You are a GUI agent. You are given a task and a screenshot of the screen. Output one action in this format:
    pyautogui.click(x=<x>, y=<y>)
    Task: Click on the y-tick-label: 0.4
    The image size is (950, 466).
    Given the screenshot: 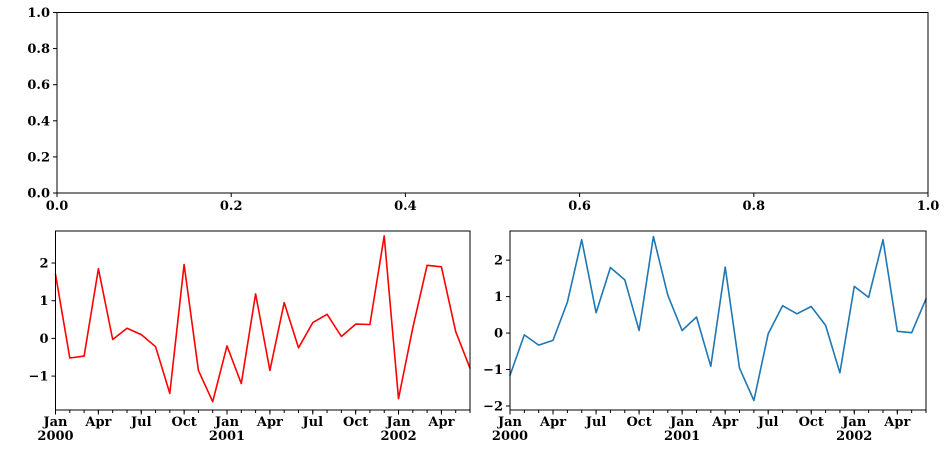 What is the action you would take?
    pyautogui.click(x=38, y=121)
    